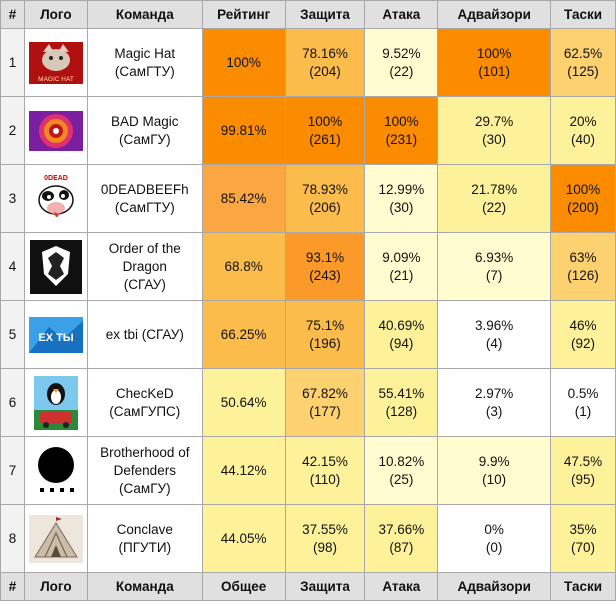 The height and width of the screenshot is (606, 616). I want to click on team-org: (СамГУПС), so click(145, 411).